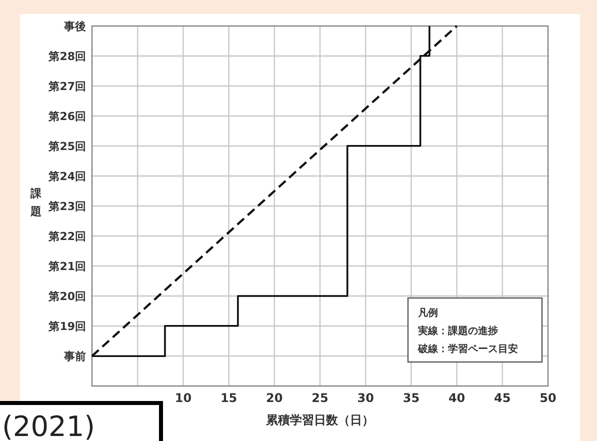 The width and height of the screenshot is (597, 441). What do you see at coordinates (67, 326) in the screenshot?
I see `category-label: 第19回` at bounding box center [67, 326].